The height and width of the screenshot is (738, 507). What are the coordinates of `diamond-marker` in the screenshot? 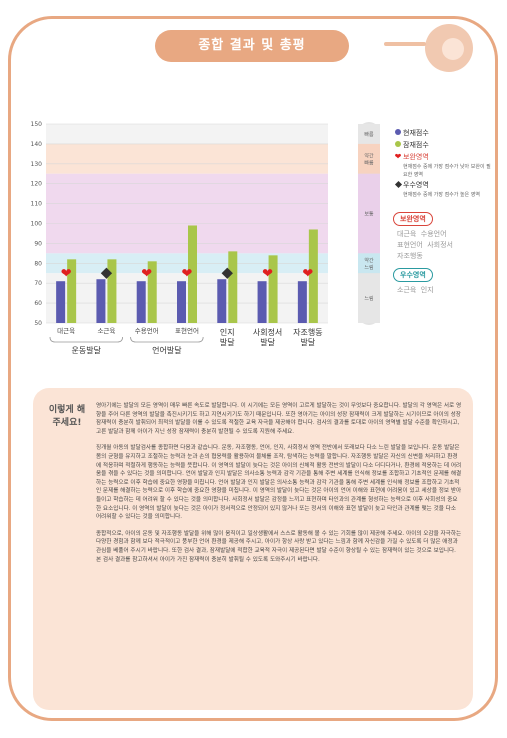 It's located at (227, 273).